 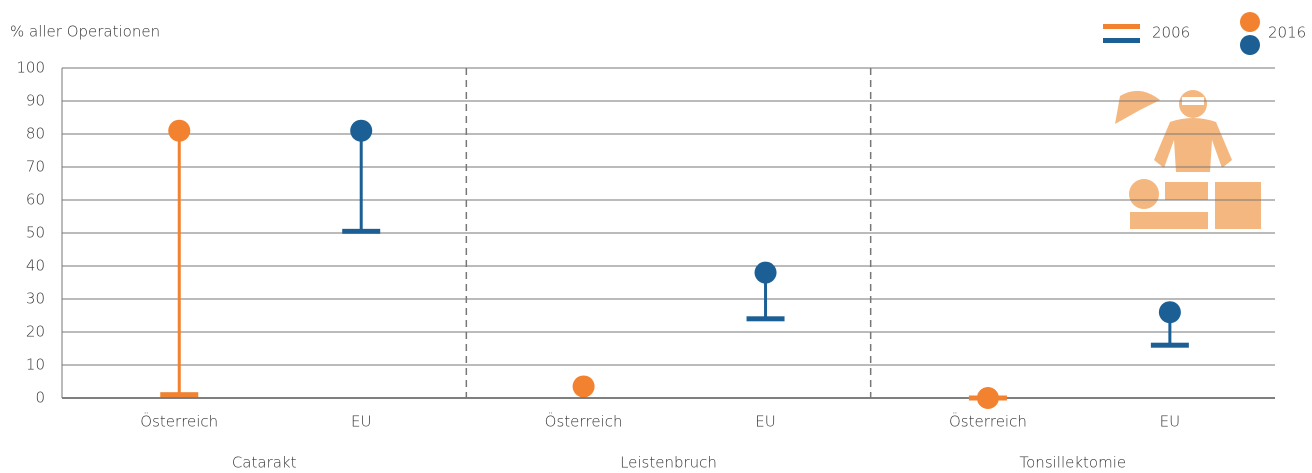 What do you see at coordinates (35, 266) in the screenshot?
I see `y-tick-label: 40` at bounding box center [35, 266].